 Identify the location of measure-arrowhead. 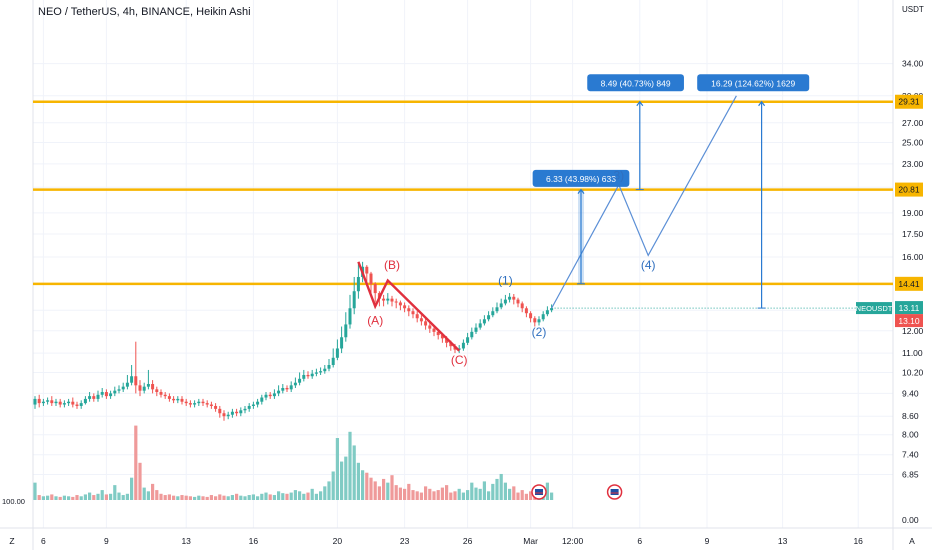
(762, 103).